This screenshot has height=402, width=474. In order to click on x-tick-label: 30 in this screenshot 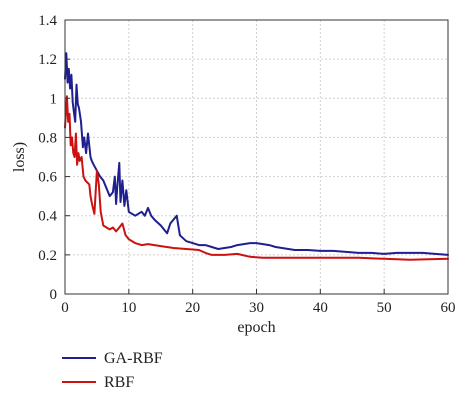, I will do `click(256, 308)`.